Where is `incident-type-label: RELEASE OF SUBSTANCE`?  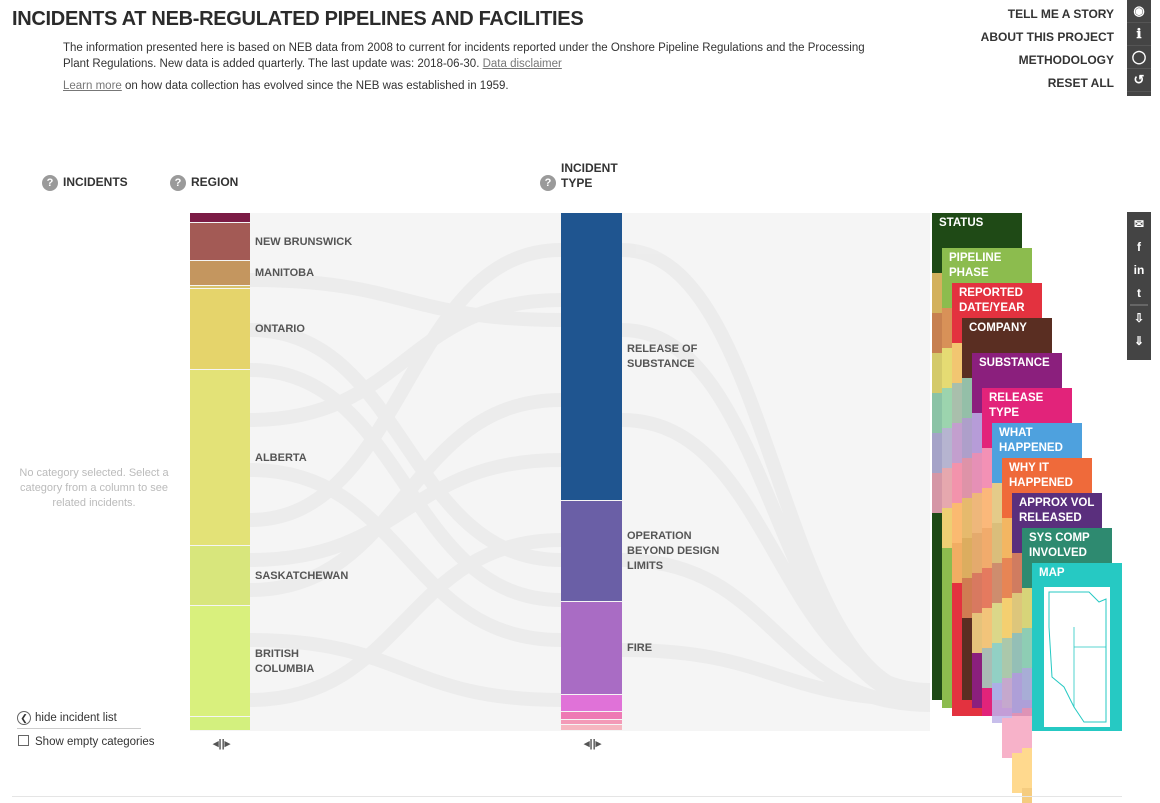
incident-type-label: RELEASE OF SUBSTANCE is located at coordinates (662, 356).